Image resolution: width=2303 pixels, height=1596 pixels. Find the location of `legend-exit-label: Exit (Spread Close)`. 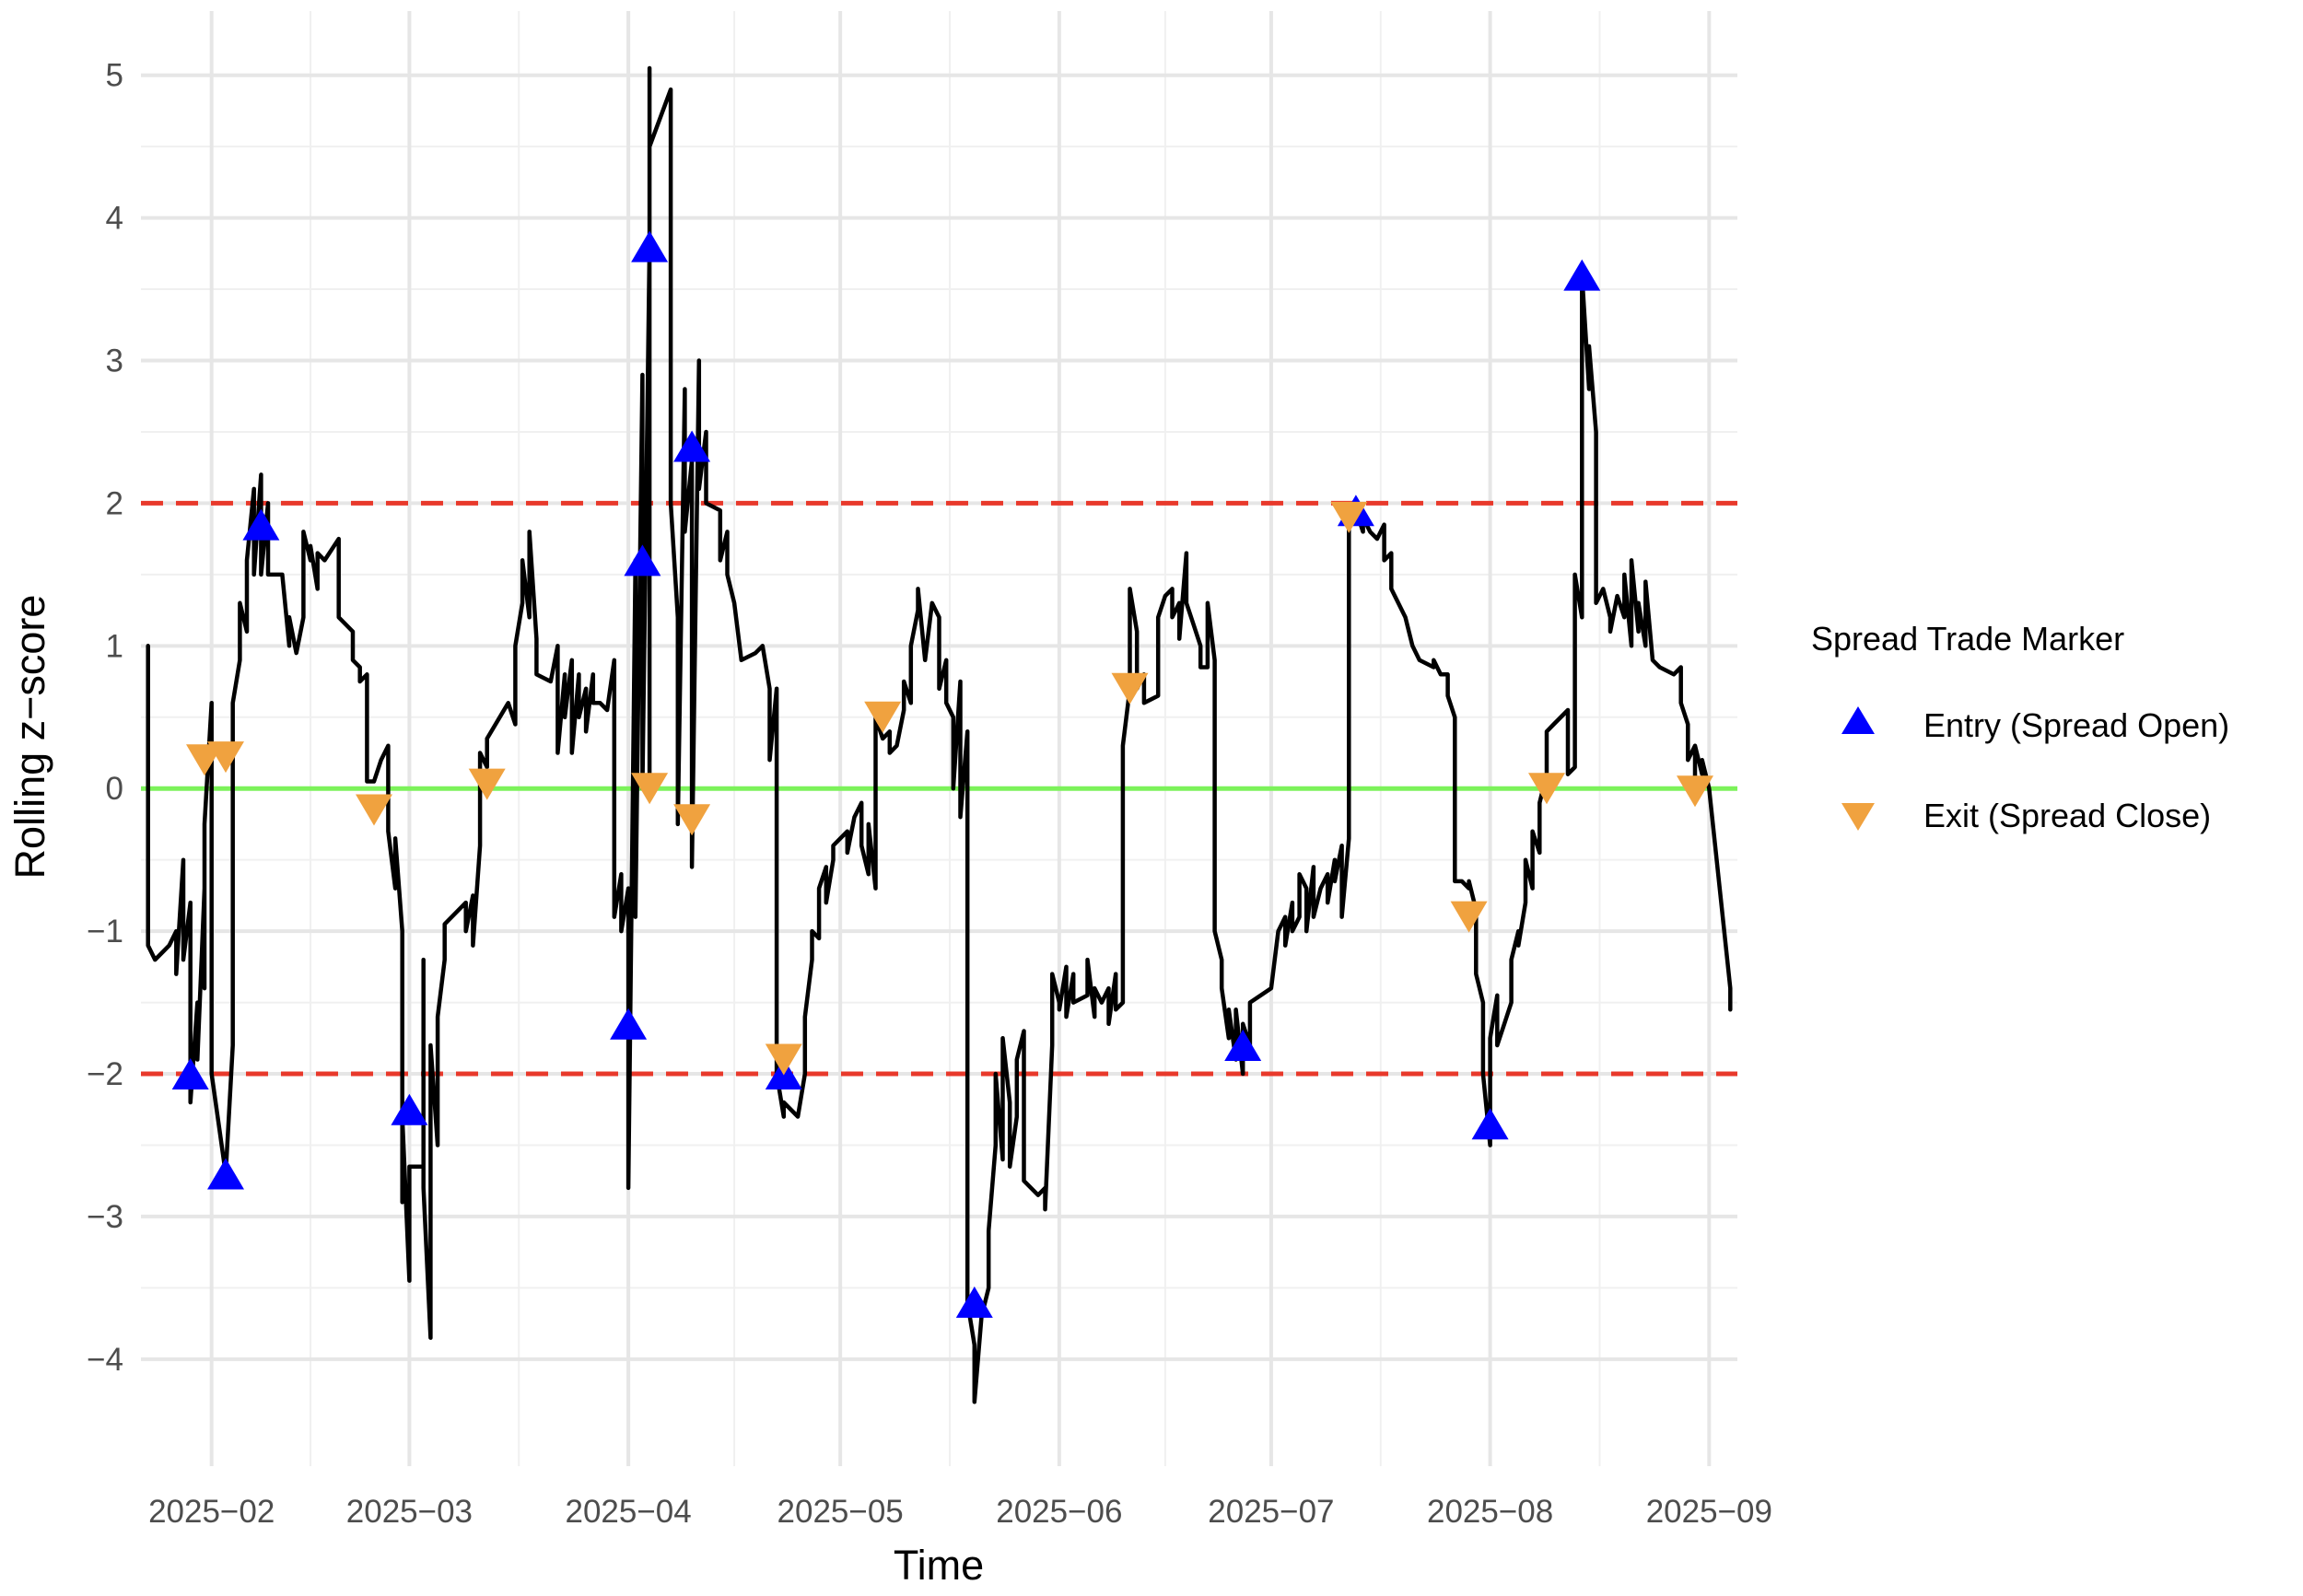

legend-exit-label: Exit (Spread Close) is located at coordinates (2067, 816).